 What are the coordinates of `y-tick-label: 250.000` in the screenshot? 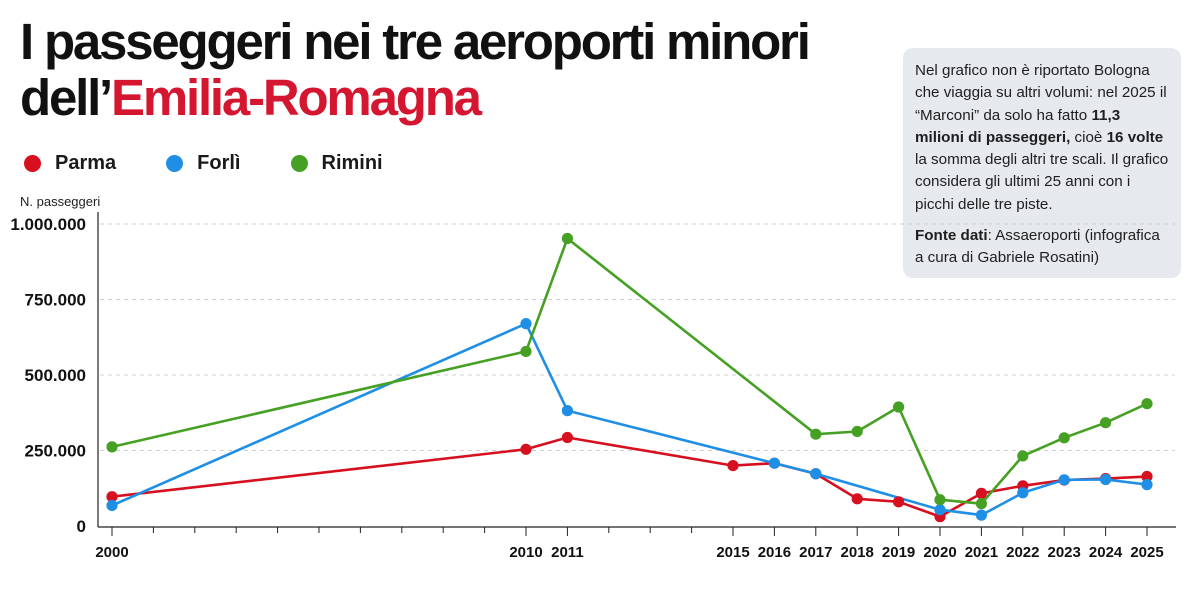 It's located at (55, 451).